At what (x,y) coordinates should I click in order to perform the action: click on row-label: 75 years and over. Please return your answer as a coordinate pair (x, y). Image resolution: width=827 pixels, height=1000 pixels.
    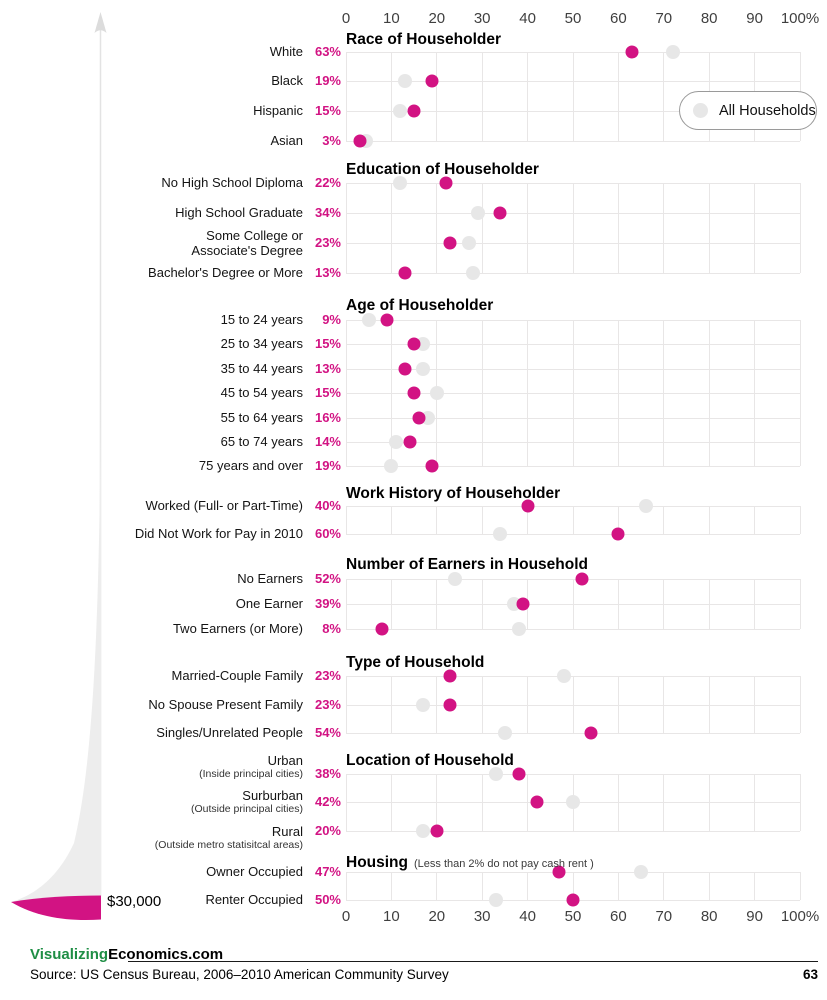
    Looking at the image, I should click on (250, 465).